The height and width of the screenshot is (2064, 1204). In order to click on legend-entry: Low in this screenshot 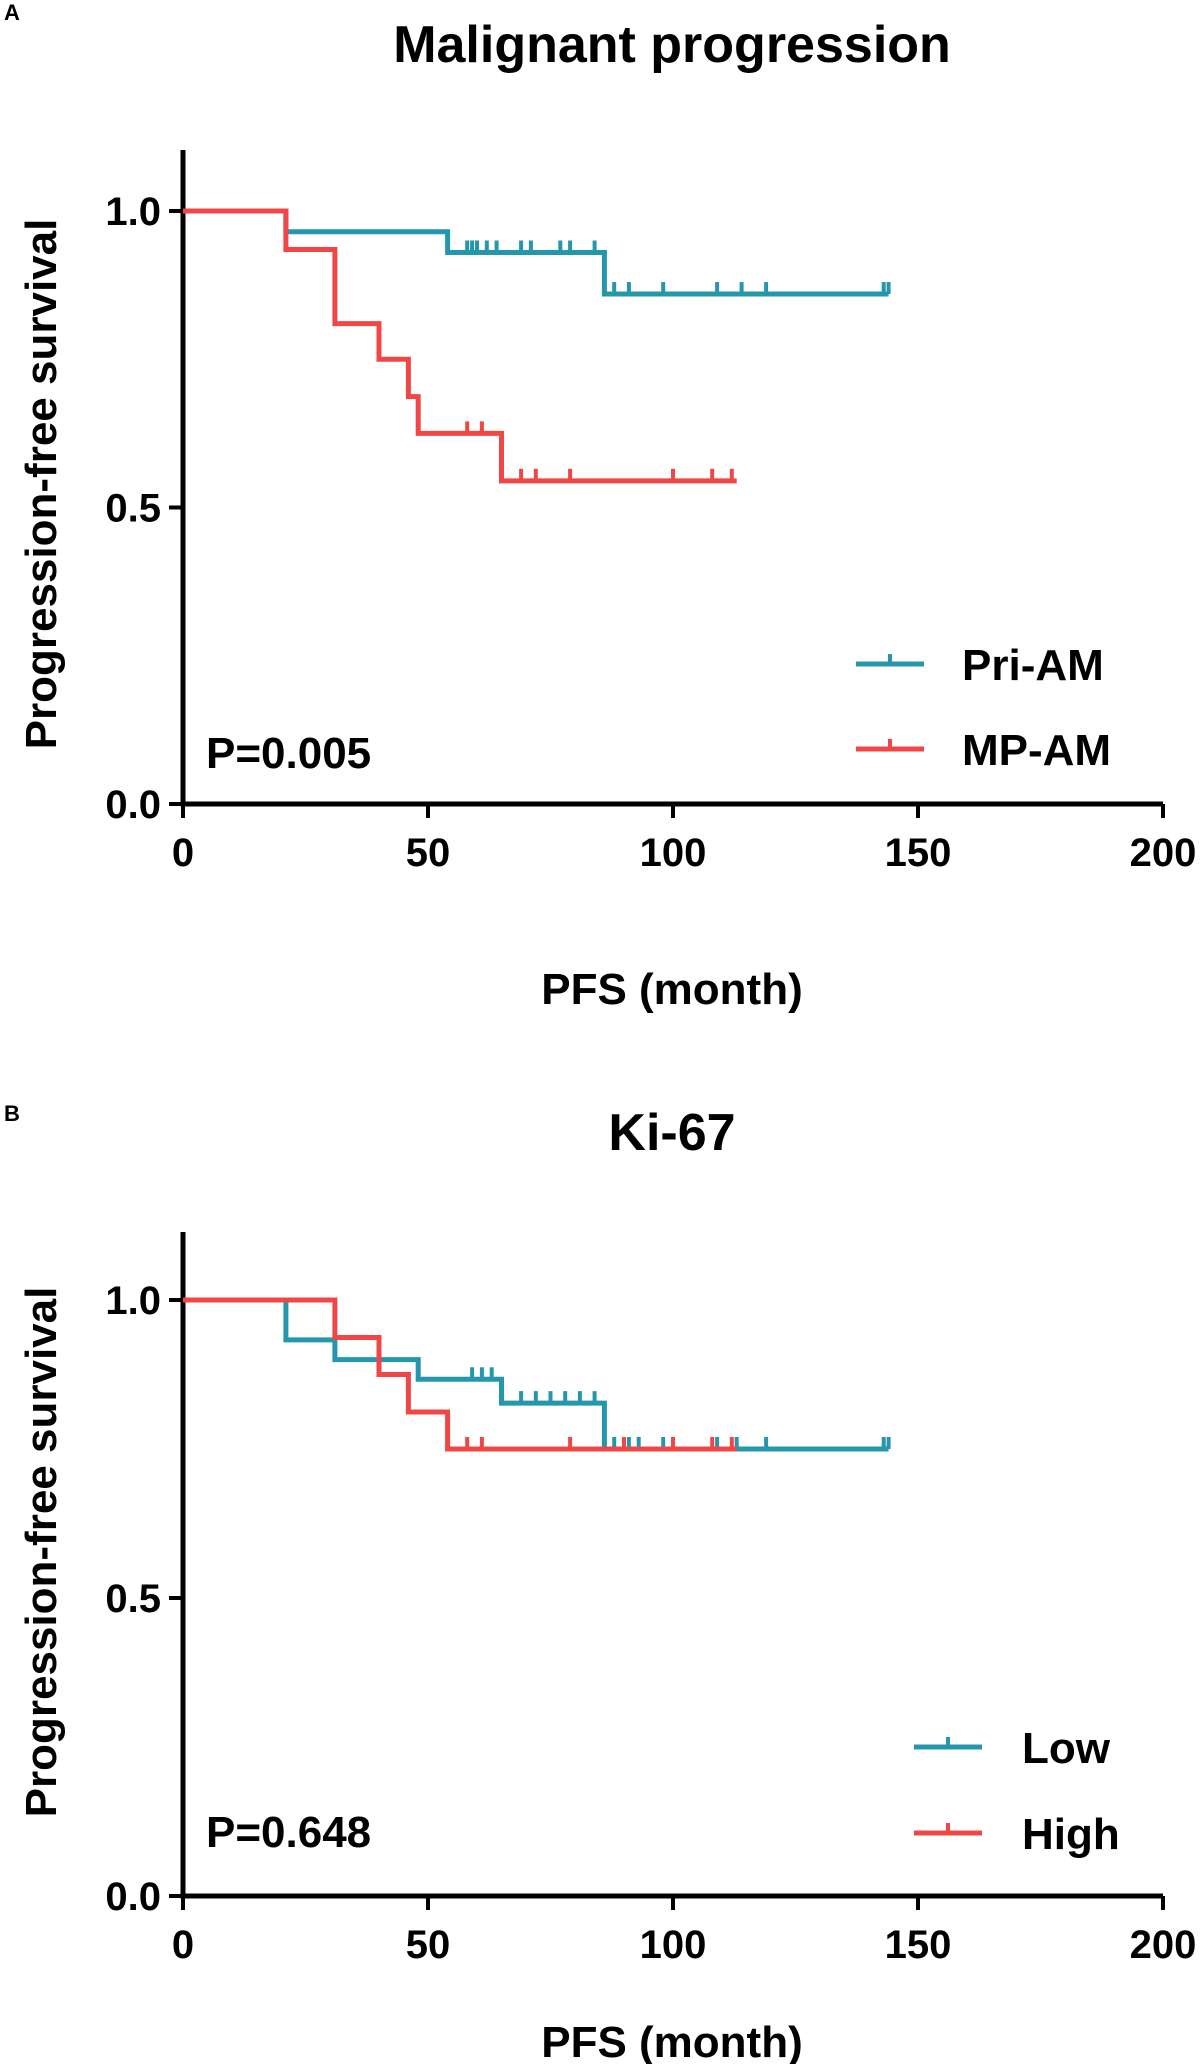, I will do `click(1012, 1748)`.